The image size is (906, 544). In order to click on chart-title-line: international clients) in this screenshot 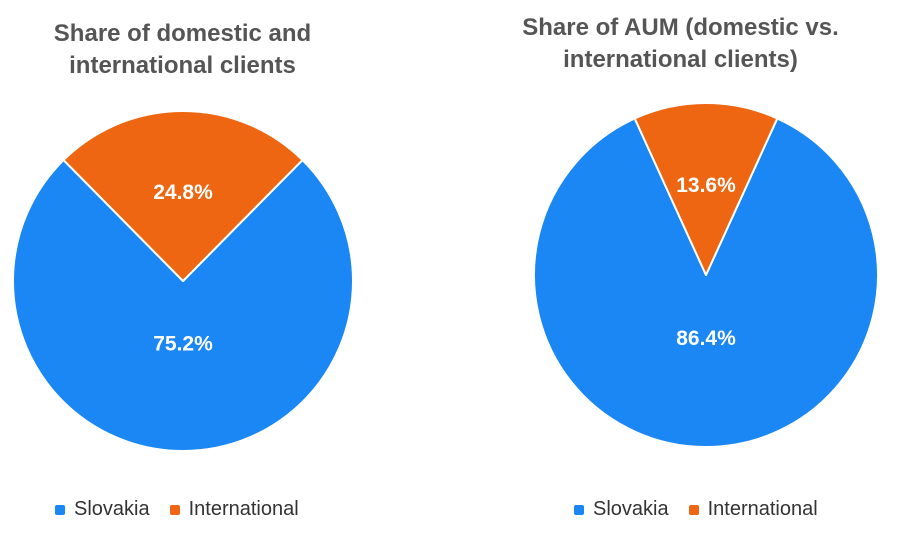, I will do `click(680, 59)`.